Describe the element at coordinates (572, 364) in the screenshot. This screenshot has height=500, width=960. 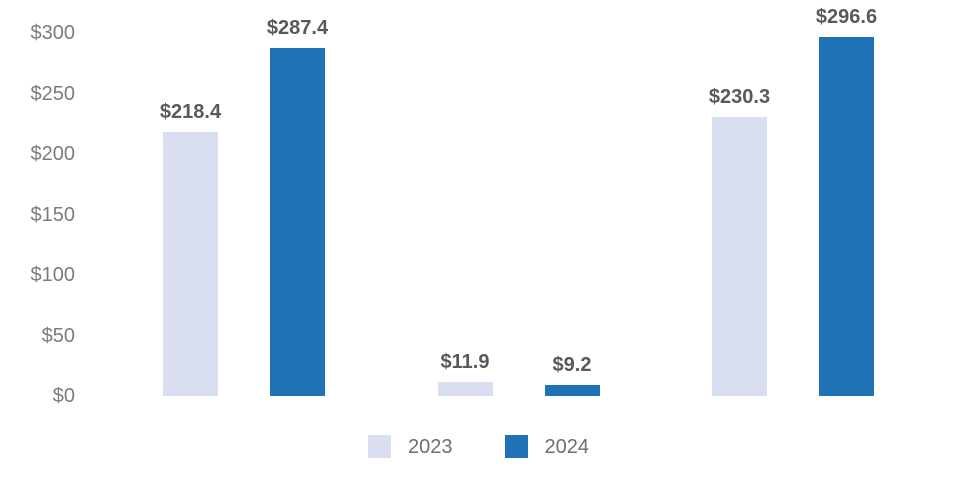
I see `bar-value-label: $9.2` at that location.